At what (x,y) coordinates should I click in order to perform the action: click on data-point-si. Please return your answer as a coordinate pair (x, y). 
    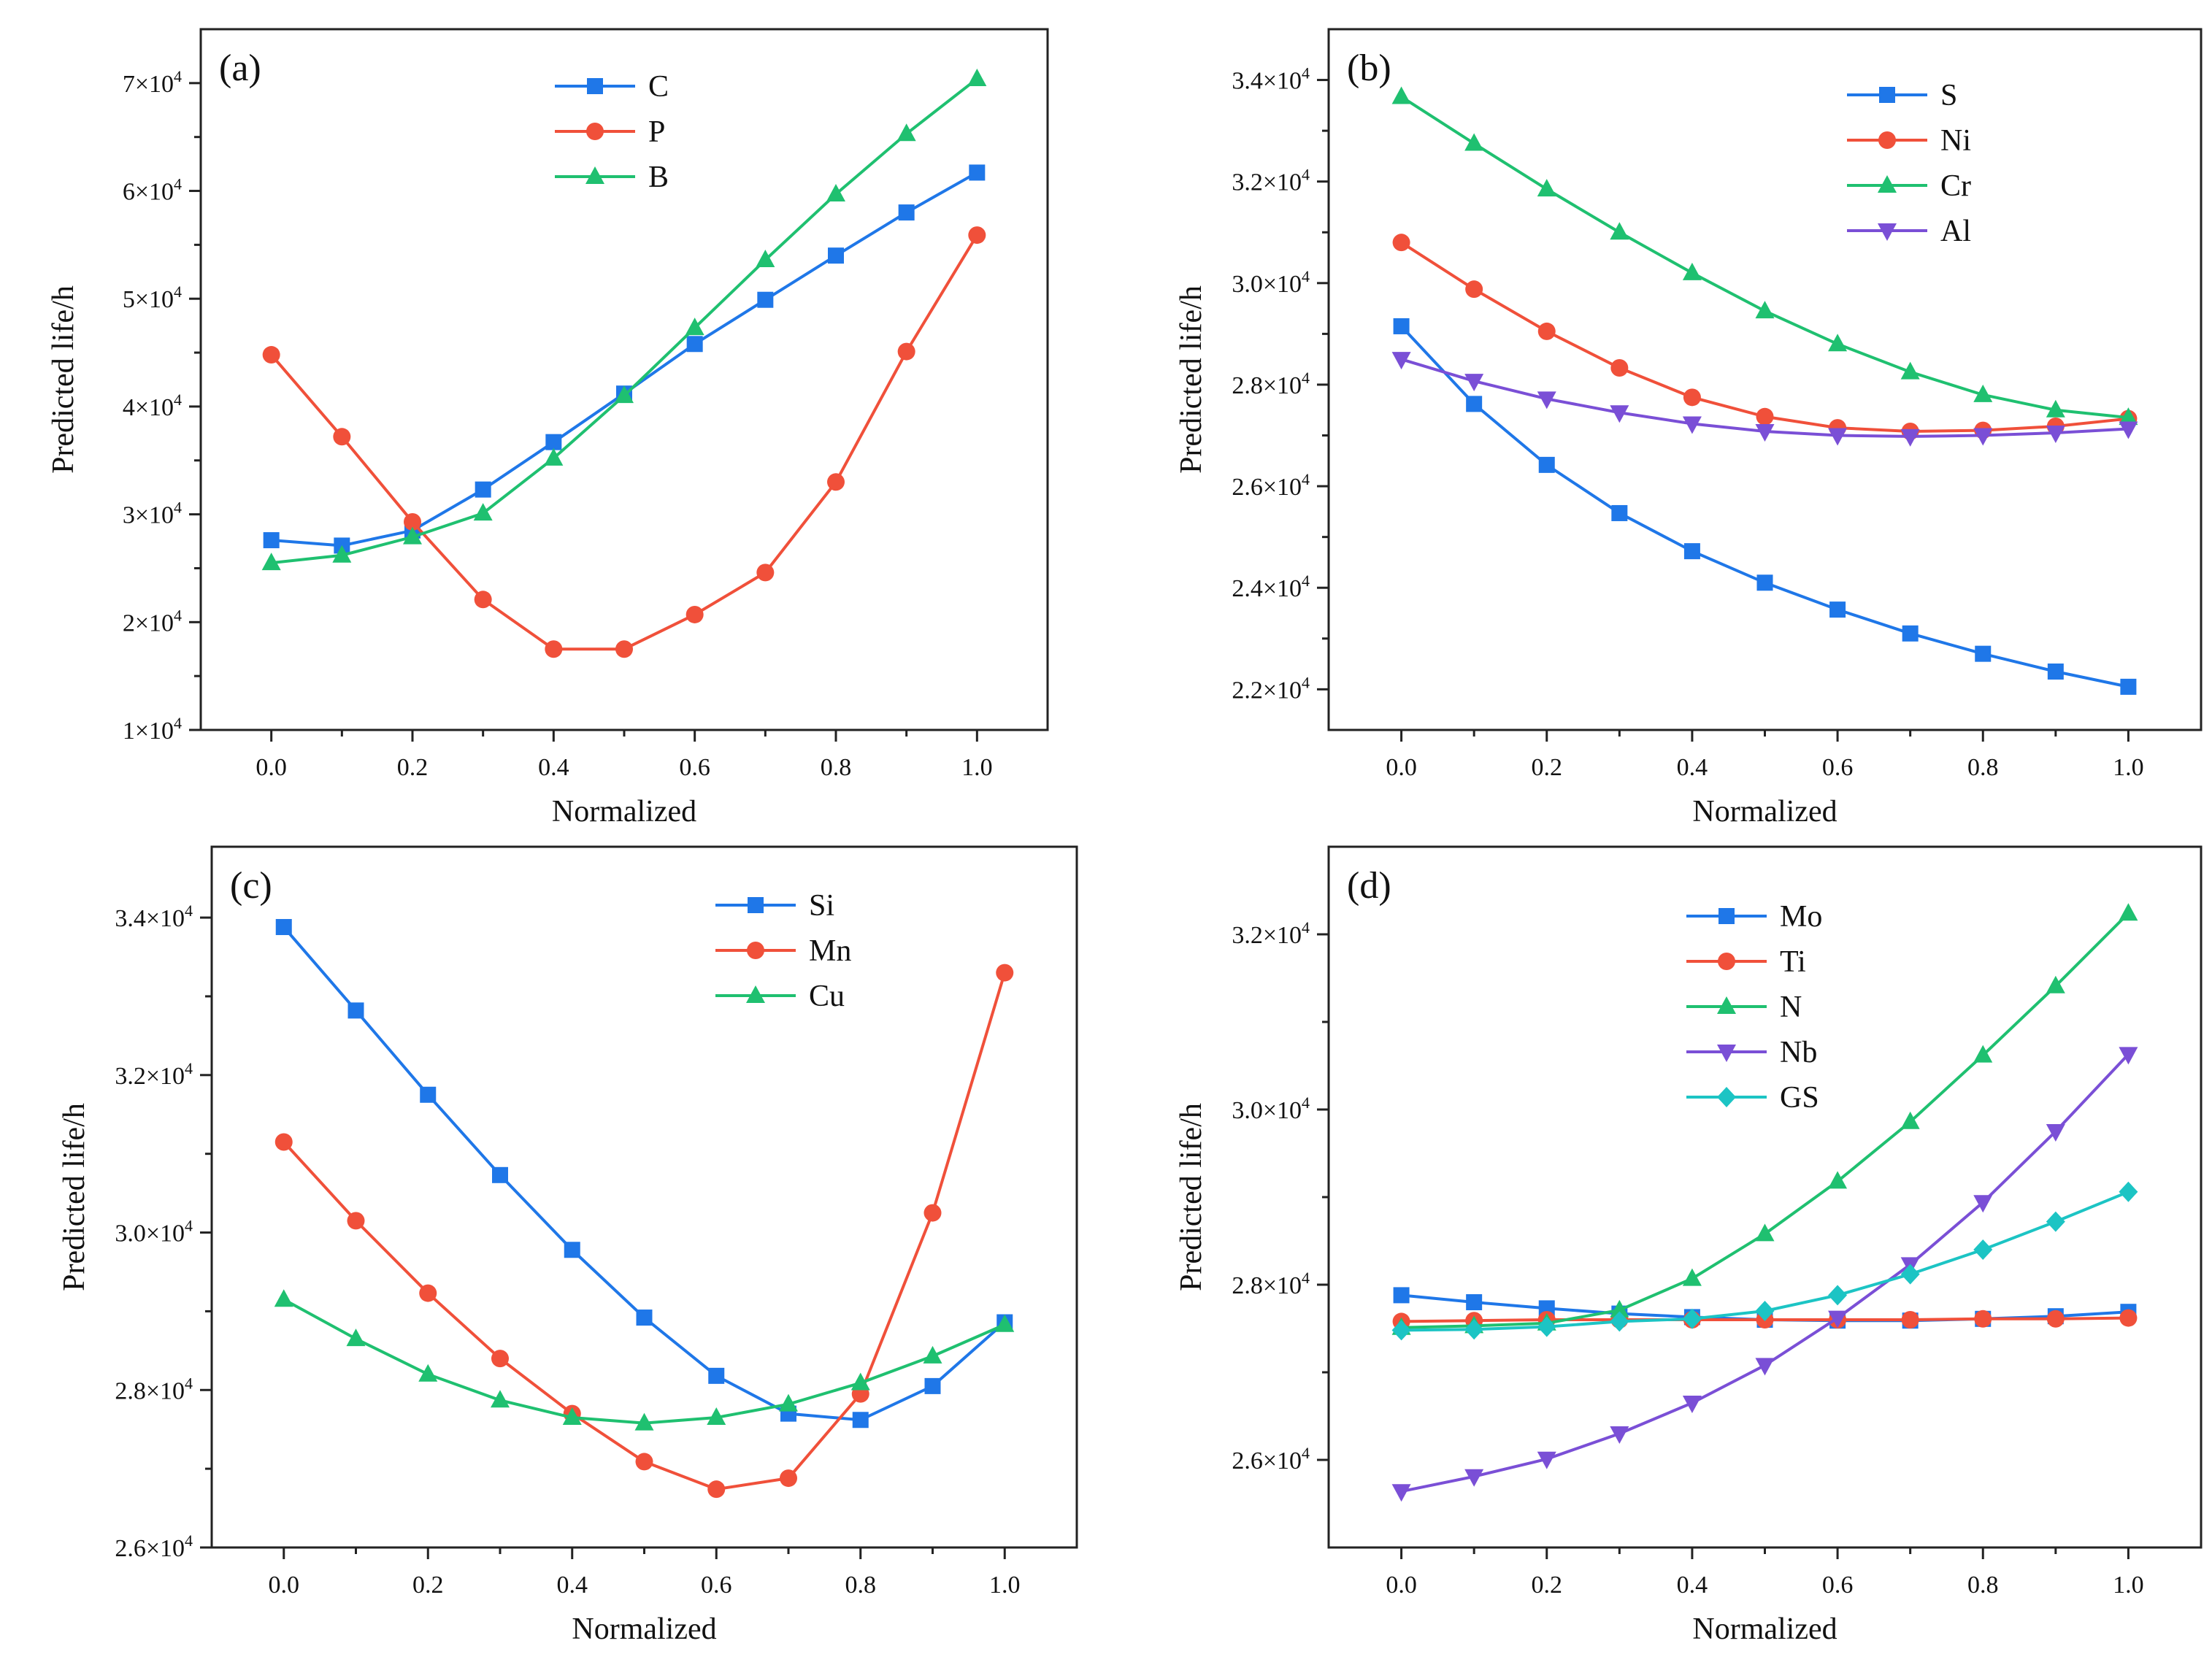
    Looking at the image, I should click on (283, 927).